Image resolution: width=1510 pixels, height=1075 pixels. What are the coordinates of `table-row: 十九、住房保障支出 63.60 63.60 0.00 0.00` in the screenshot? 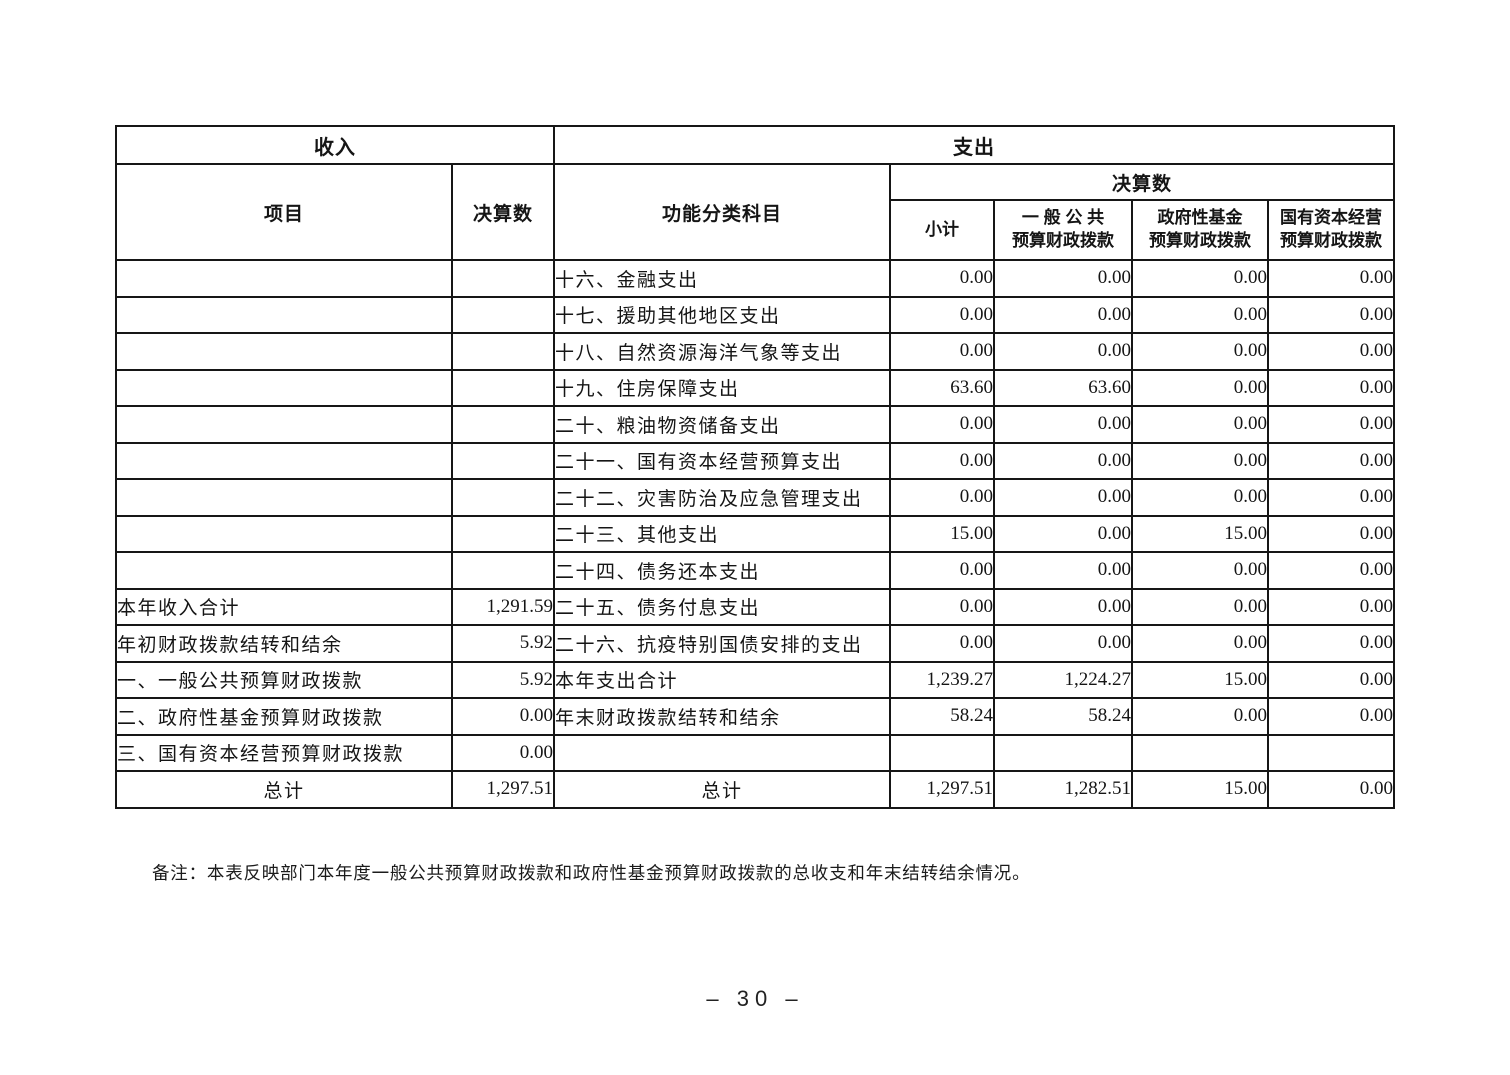 It's located at (755, 387).